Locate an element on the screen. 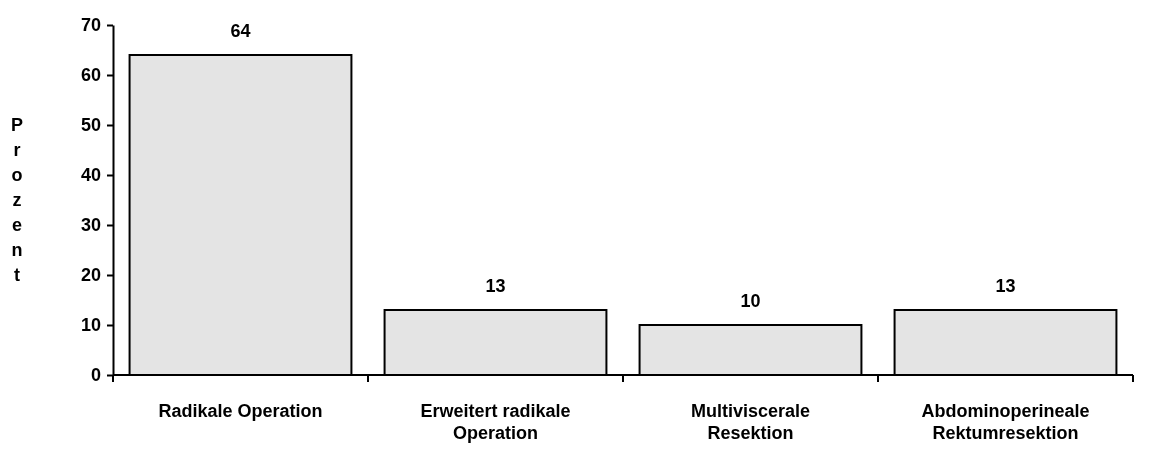 Image resolution: width=1150 pixels, height=461 pixels. x-tick-label: Erweitert radikale Operation is located at coordinates (495, 422).